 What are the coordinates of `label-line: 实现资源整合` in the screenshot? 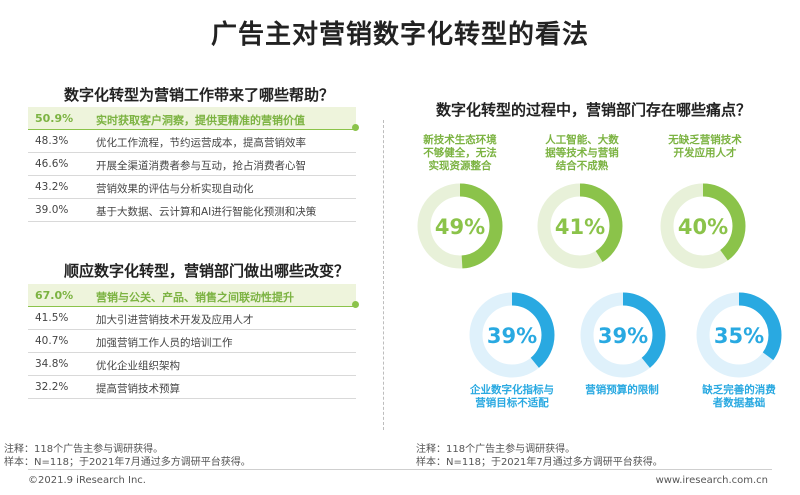 It's located at (460, 166).